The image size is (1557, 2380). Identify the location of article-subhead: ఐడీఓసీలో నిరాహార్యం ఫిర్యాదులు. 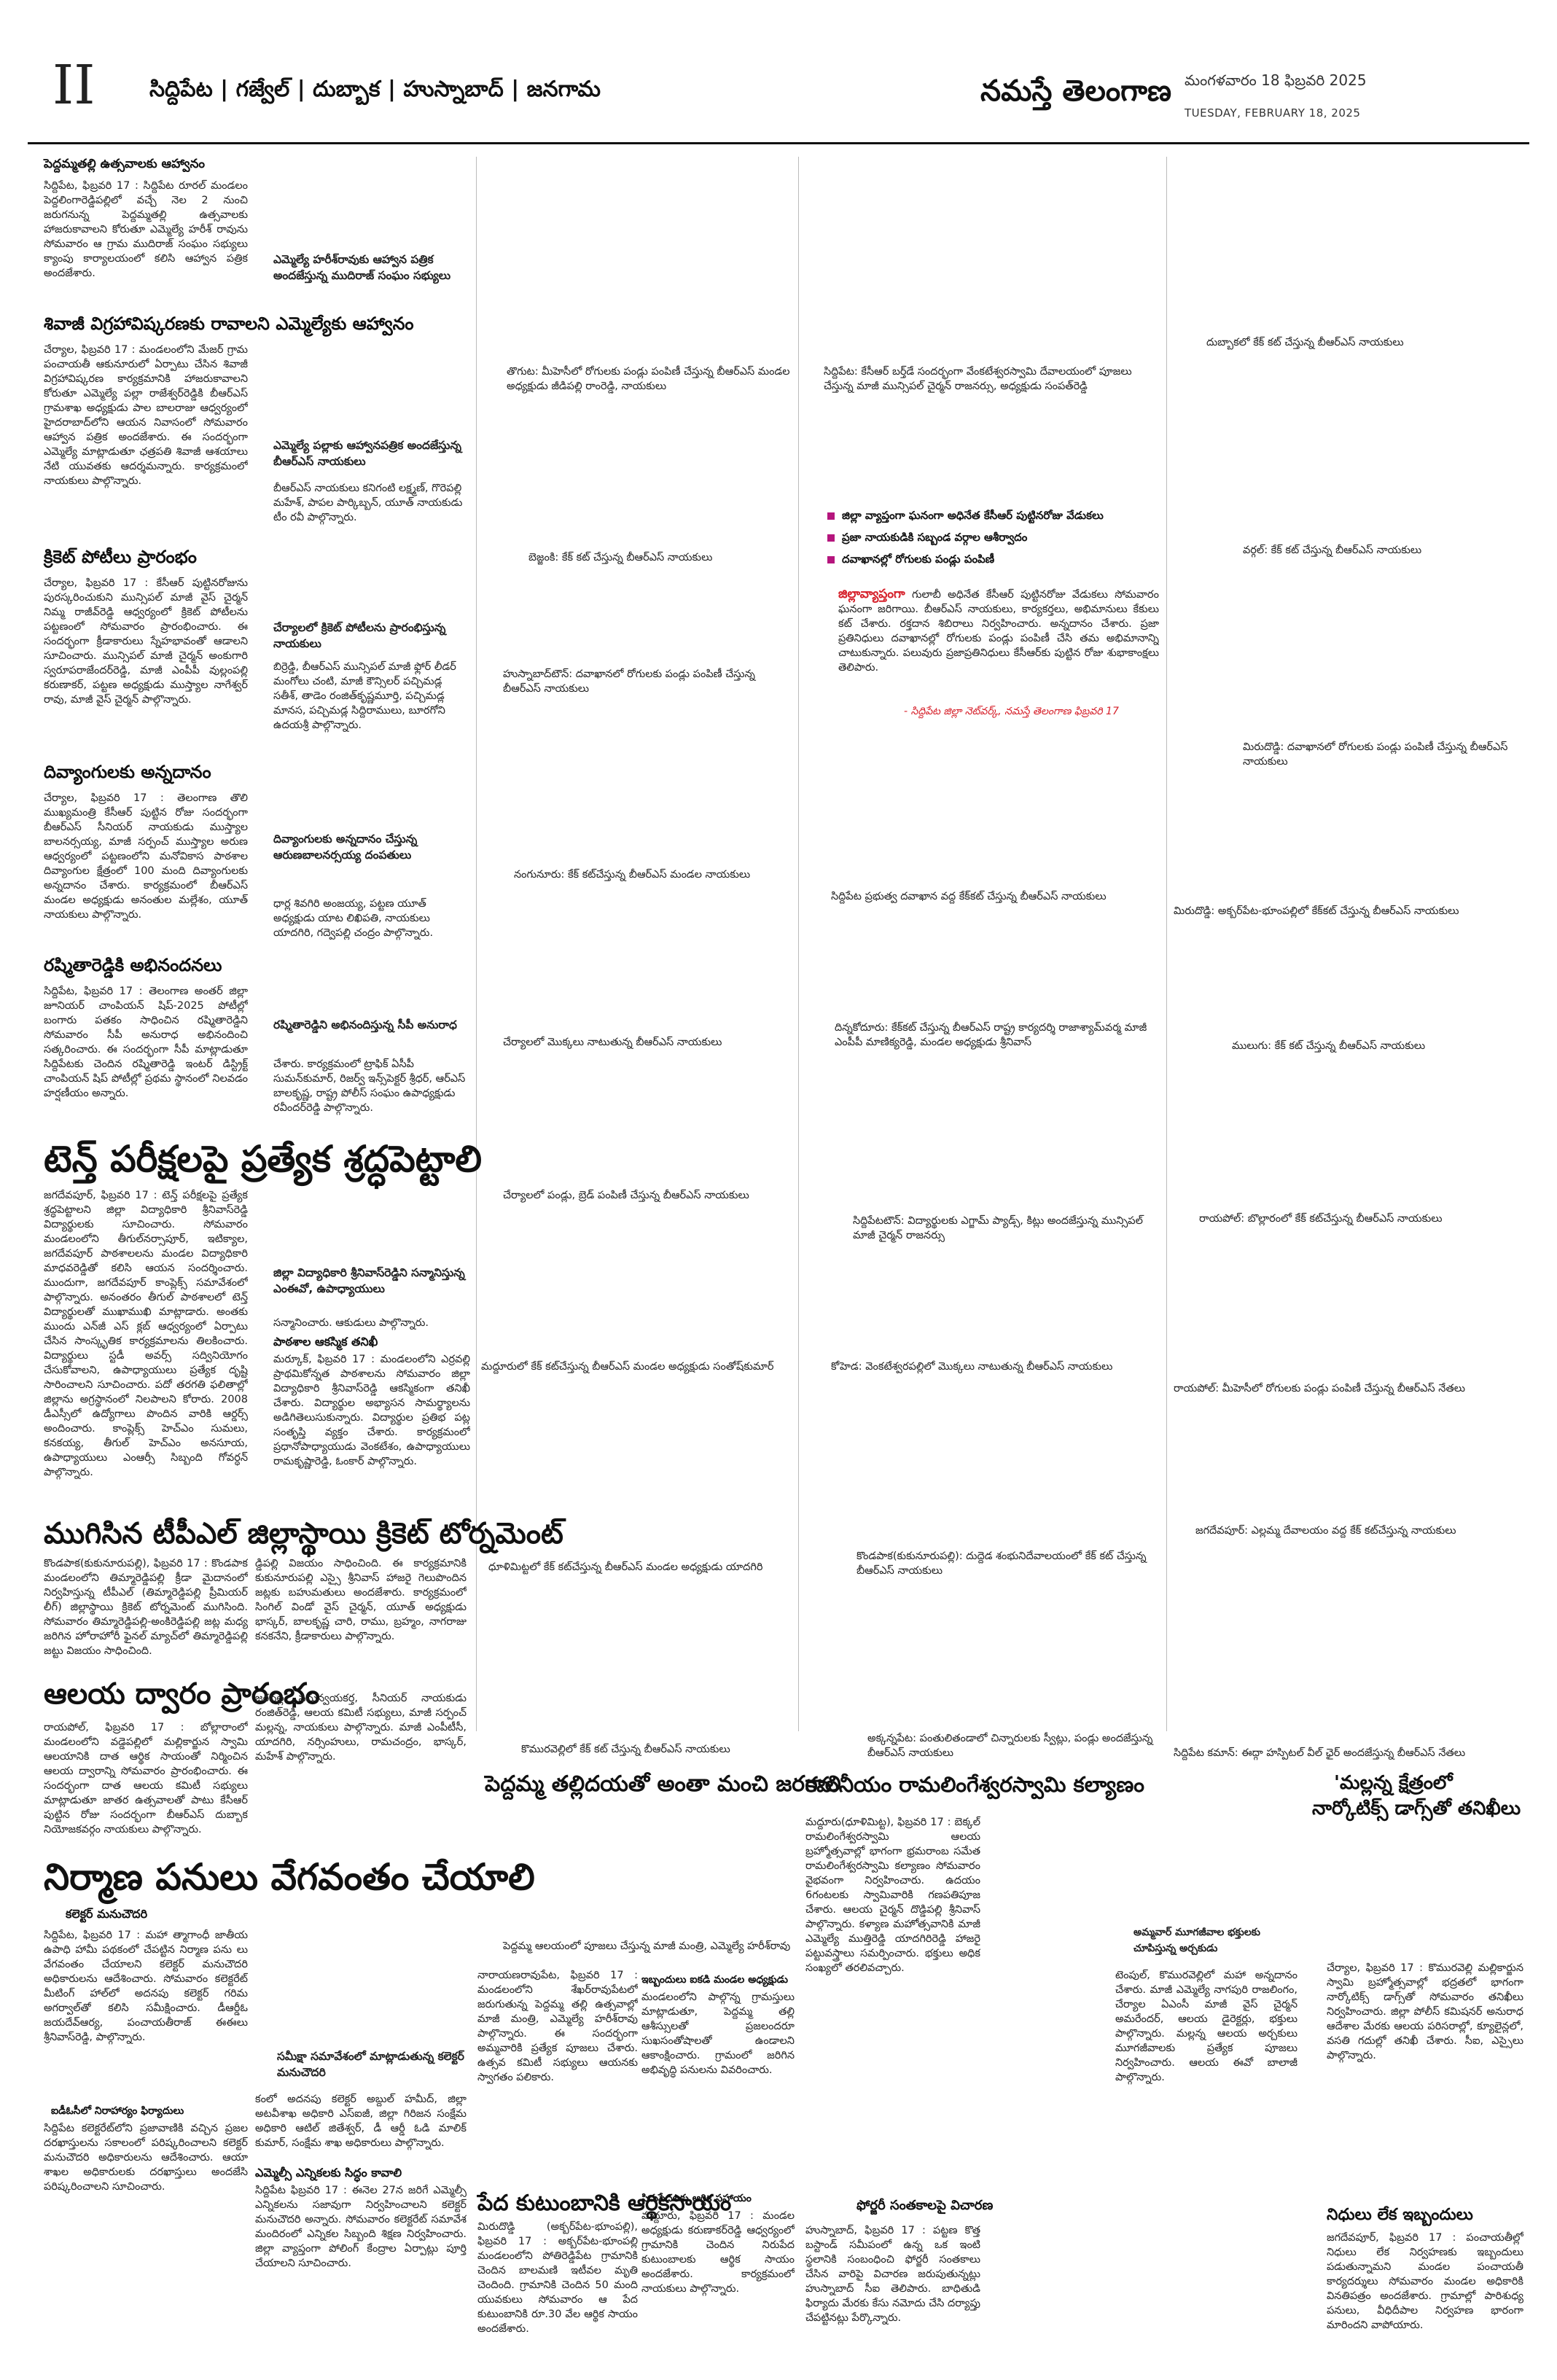
(117, 2111).